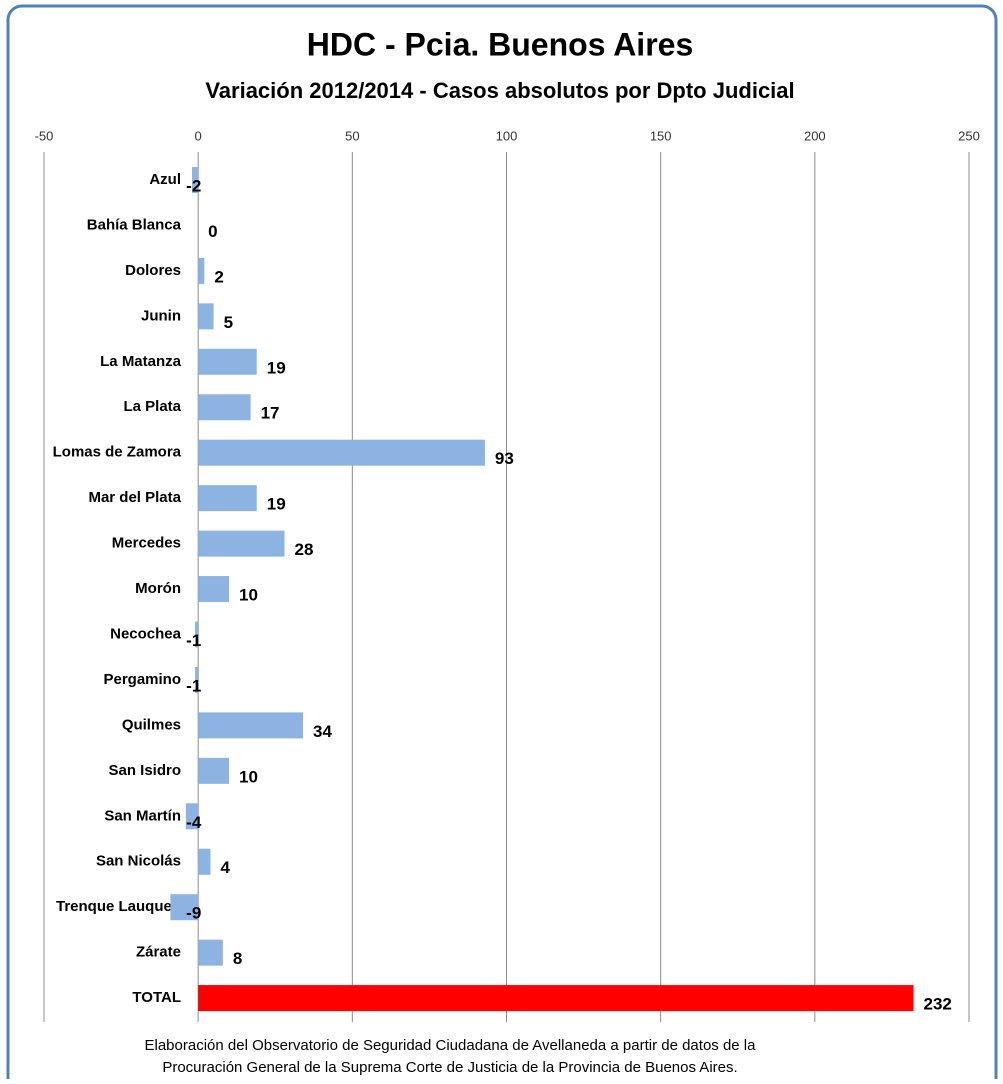 The width and height of the screenshot is (1003, 1084). Describe the element at coordinates (322, 731) in the screenshot. I see `data-label: 34` at that location.